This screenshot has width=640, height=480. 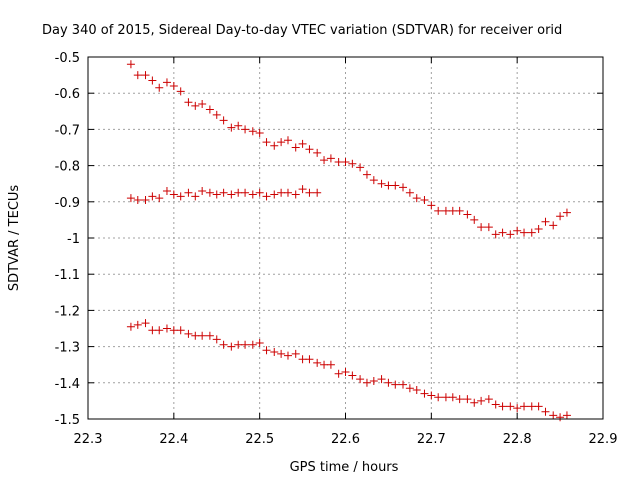 What do you see at coordinates (67, 311) in the screenshot?
I see `y-tick-label: -1.2` at bounding box center [67, 311].